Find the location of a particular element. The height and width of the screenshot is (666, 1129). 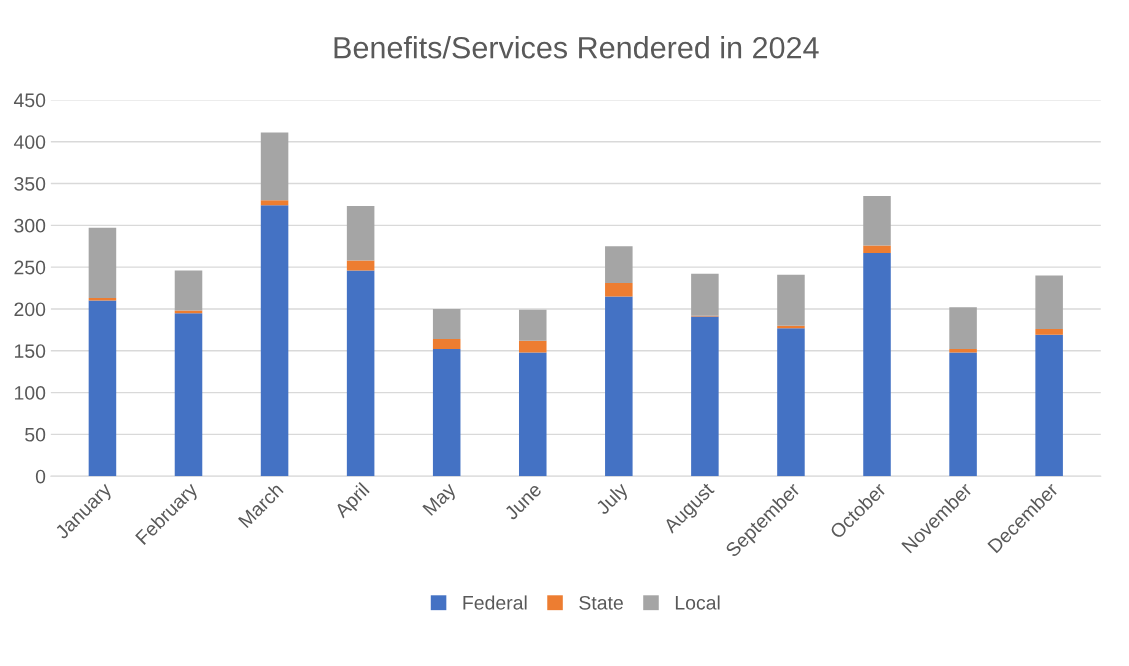

y-tick-label: 450 is located at coordinates (29, 100).